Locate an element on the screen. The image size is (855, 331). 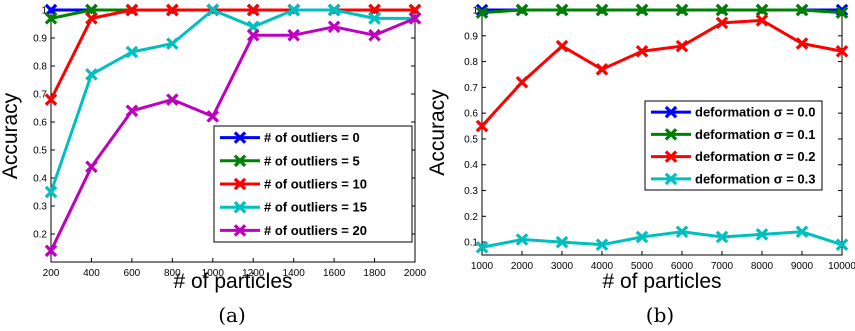
legend-label: # of outliers = 5 is located at coordinates (312, 160).